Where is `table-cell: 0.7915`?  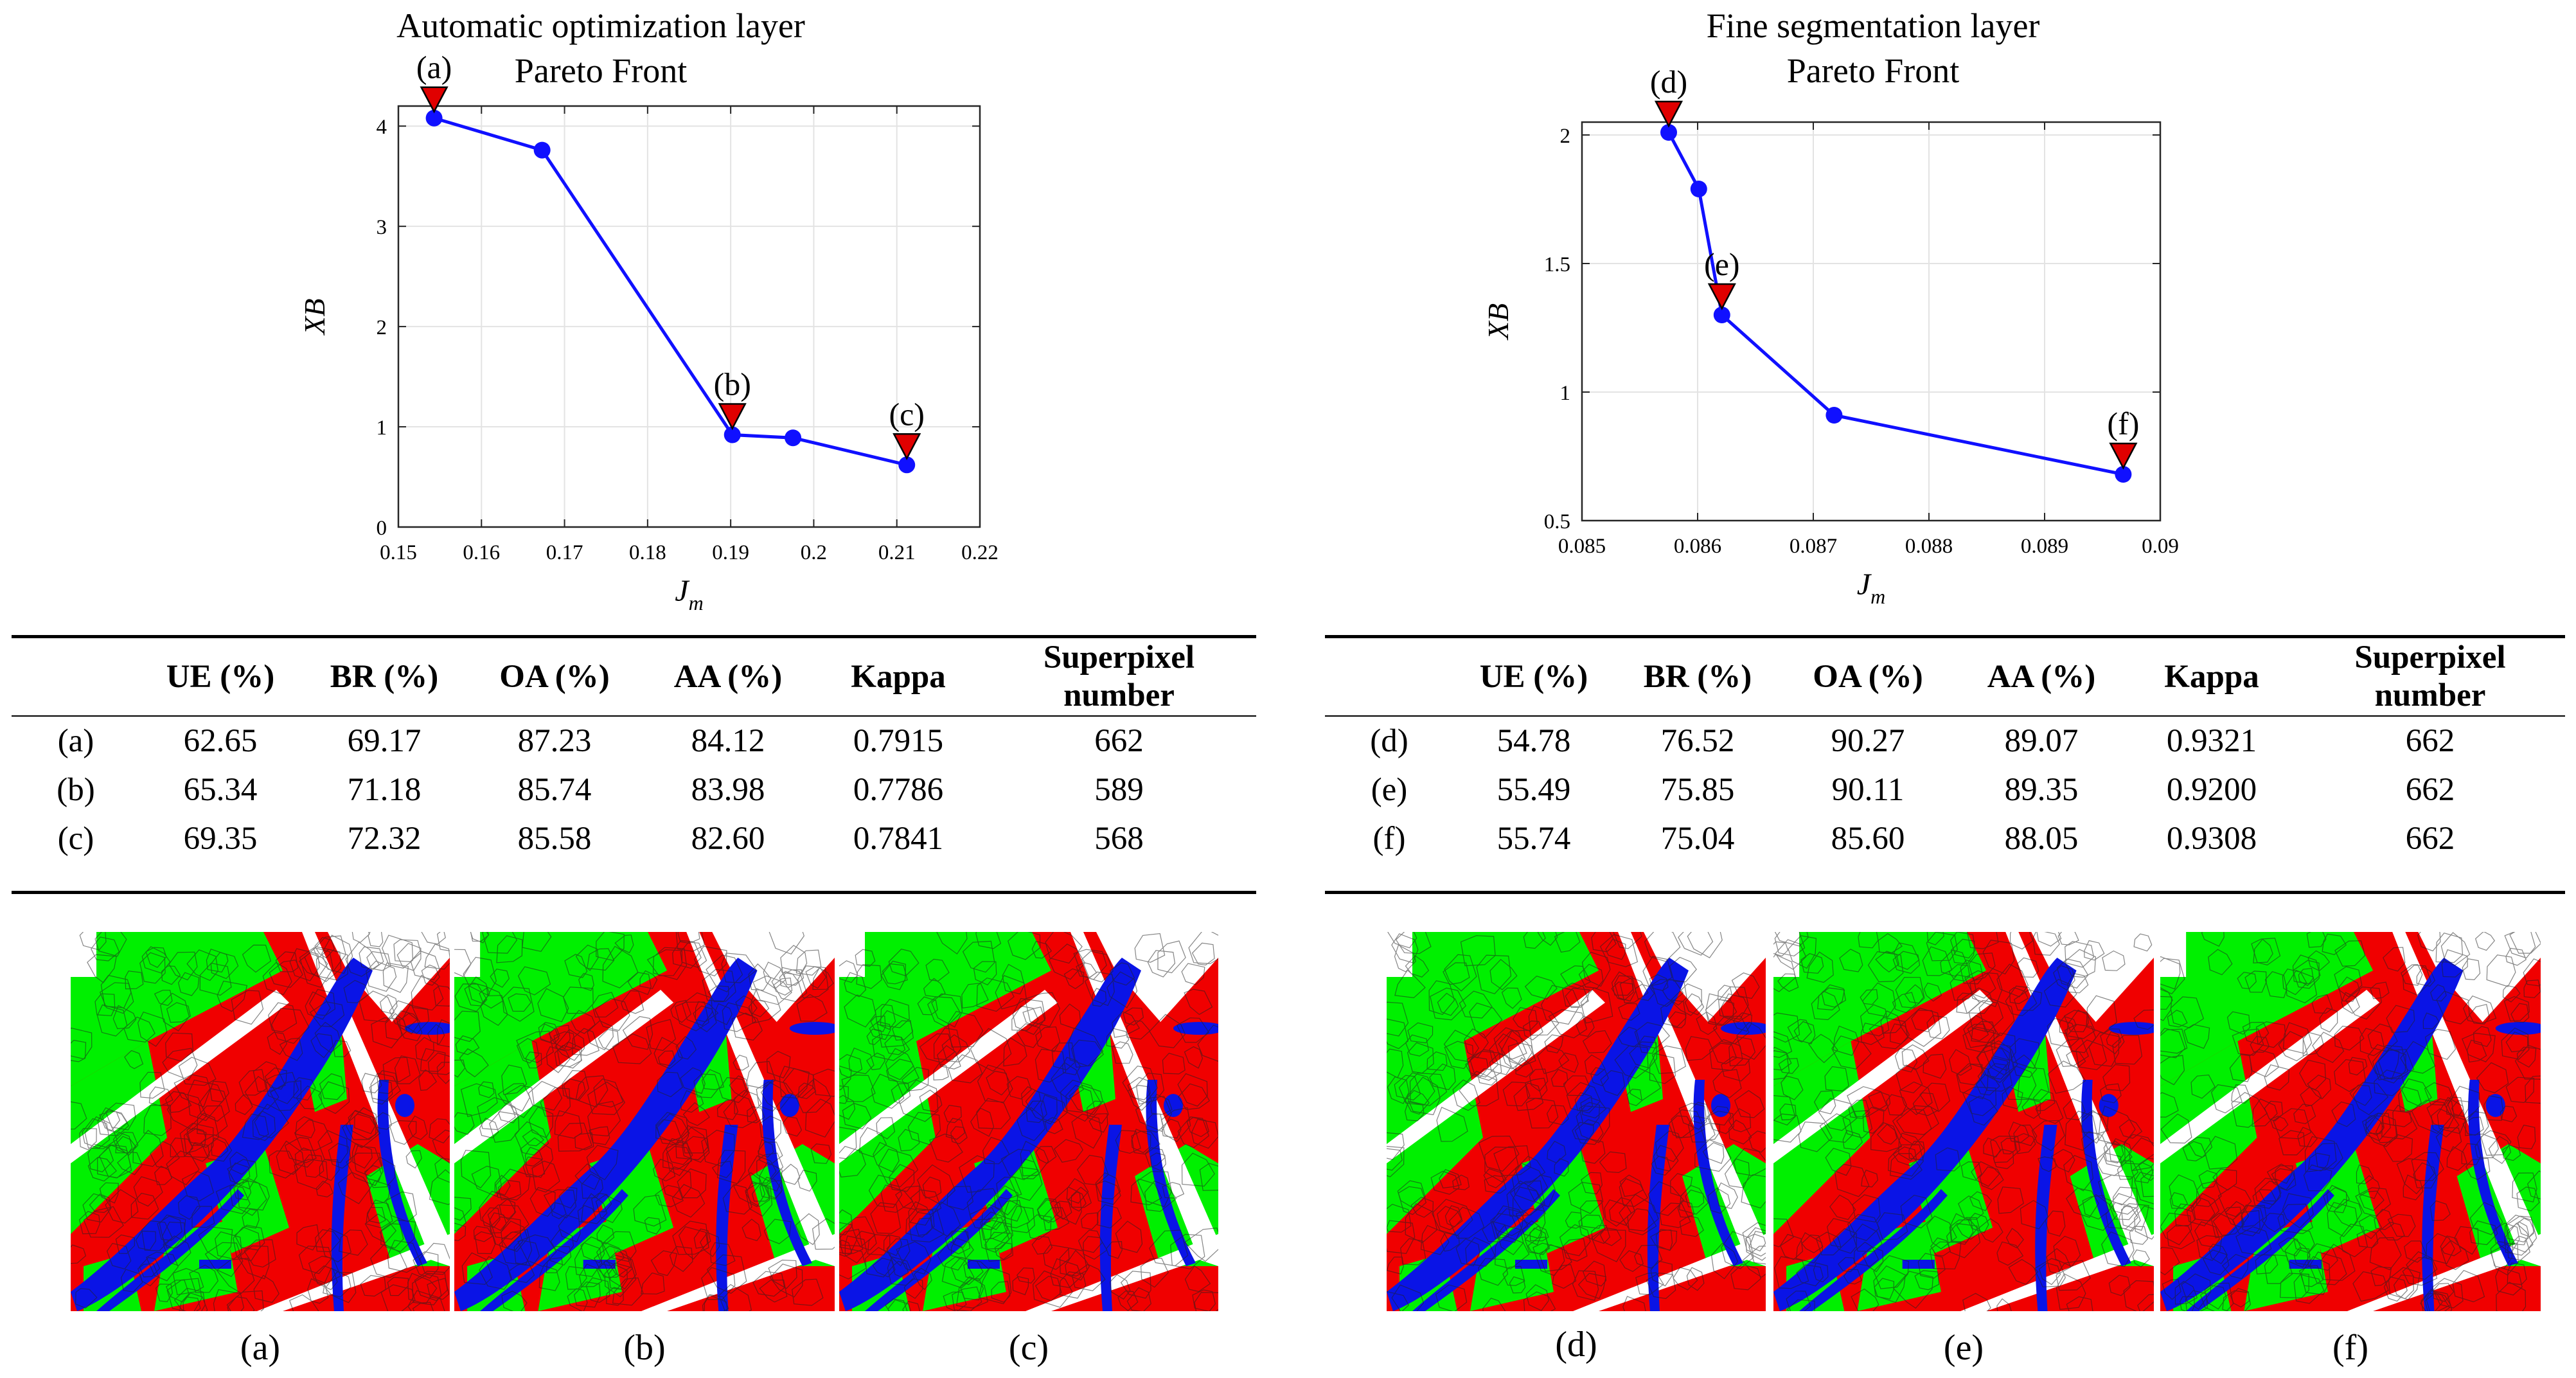 table-cell: 0.7915 is located at coordinates (899, 741).